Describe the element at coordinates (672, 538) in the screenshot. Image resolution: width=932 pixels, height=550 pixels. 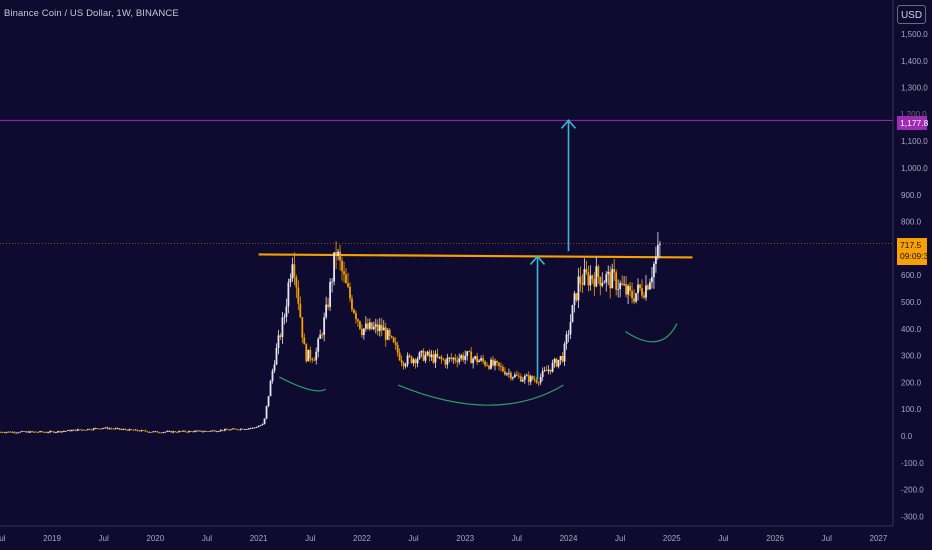
I see `x-tick-label: 2025` at that location.